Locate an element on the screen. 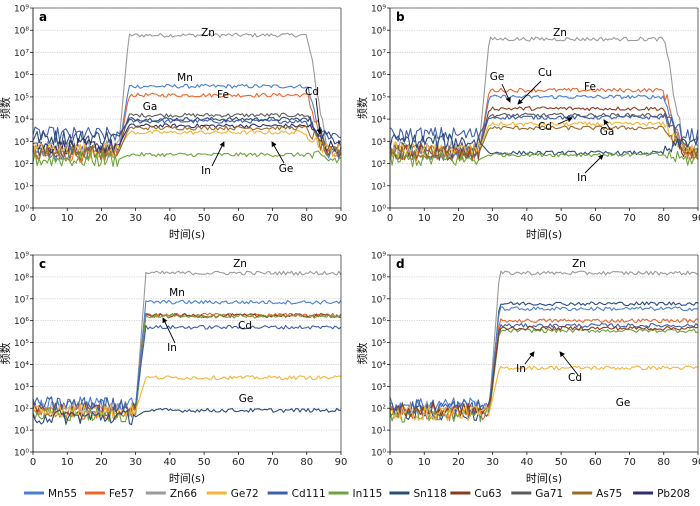 This screenshot has width=700, height=506. x-tick-label: 50 is located at coordinates (204, 462).